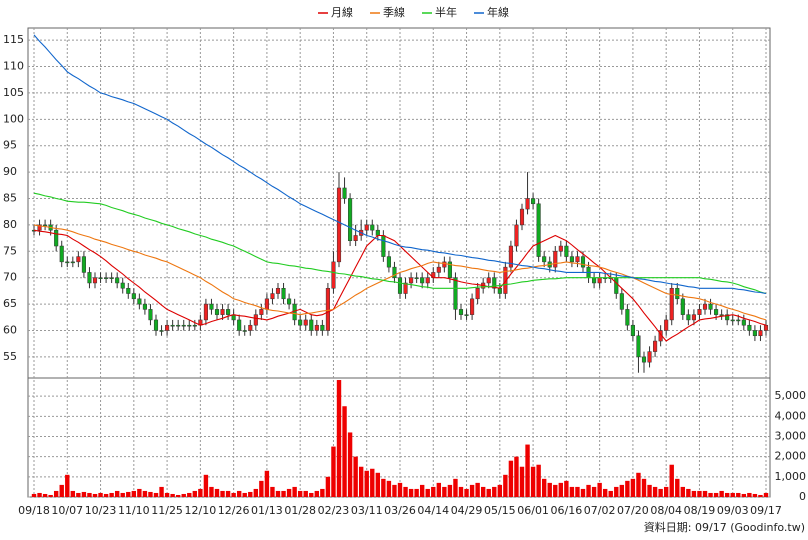 Image resolution: width=808 pixels, height=540 pixels. I want to click on y-tick-label: 75, so click(10, 250).